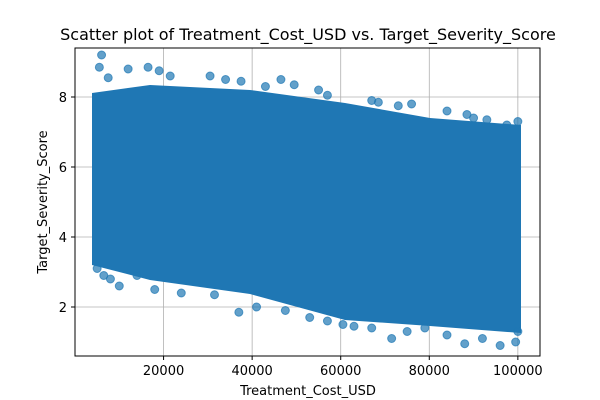  Describe the element at coordinates (67, 203) in the screenshot. I see `y-axis-ticks: 2 4 6 8` at that location.